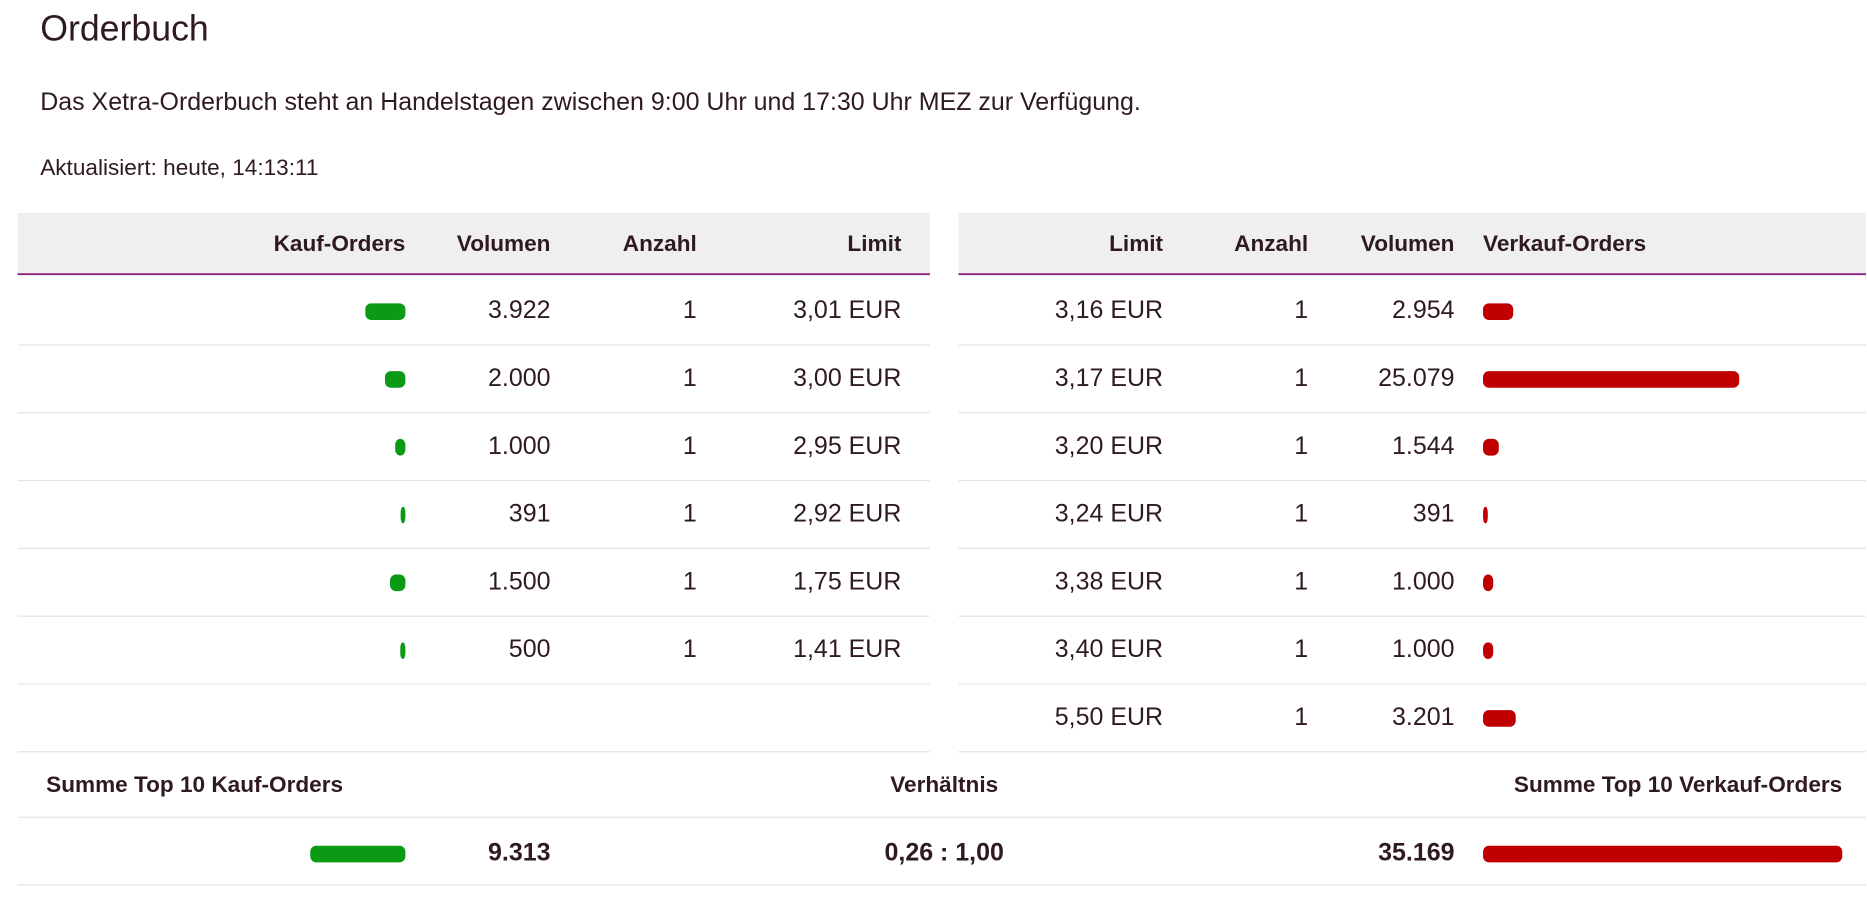  I want to click on volume: 3.922, so click(519, 310).